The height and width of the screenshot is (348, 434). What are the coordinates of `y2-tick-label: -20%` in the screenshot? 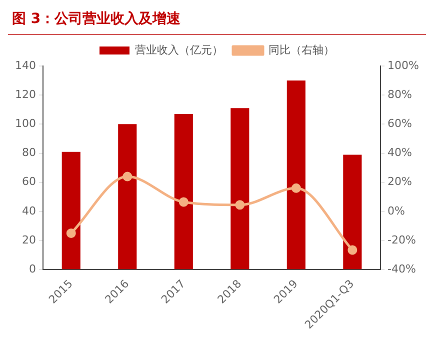 It's located at (402, 239).